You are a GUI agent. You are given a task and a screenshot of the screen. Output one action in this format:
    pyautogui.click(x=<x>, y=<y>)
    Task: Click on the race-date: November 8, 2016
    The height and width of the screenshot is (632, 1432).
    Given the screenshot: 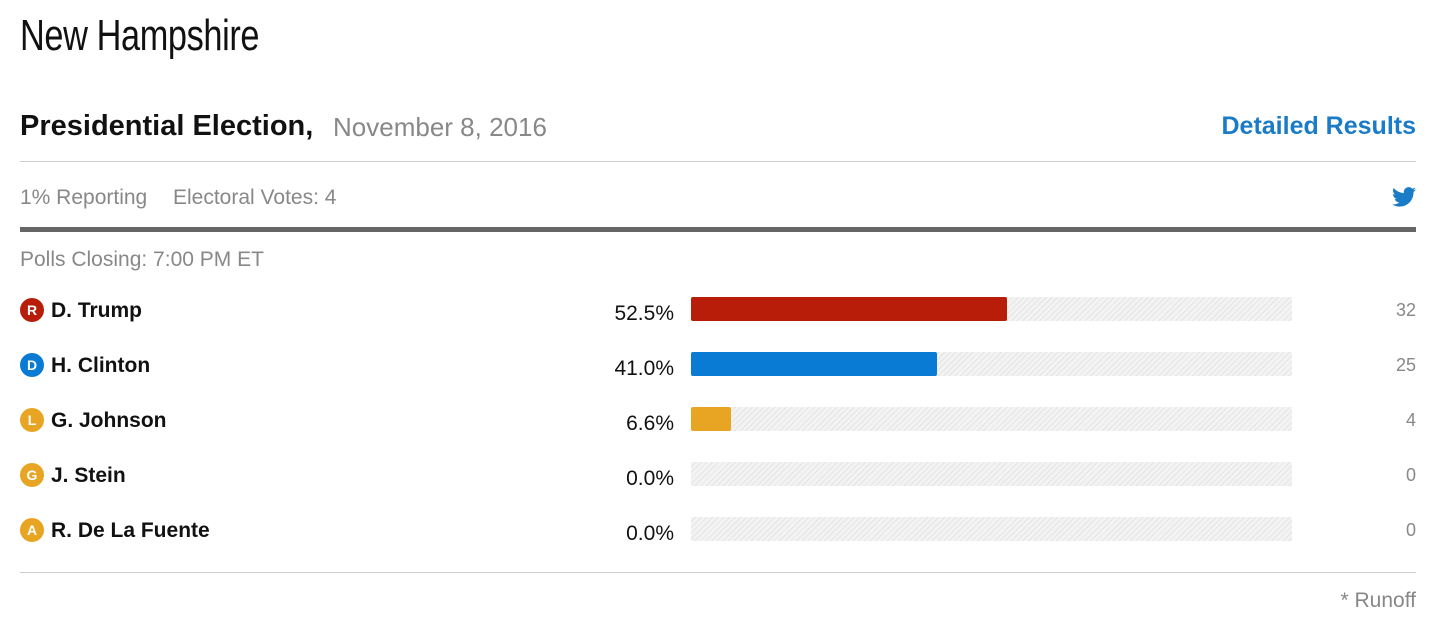 What is the action you would take?
    pyautogui.click(x=440, y=127)
    